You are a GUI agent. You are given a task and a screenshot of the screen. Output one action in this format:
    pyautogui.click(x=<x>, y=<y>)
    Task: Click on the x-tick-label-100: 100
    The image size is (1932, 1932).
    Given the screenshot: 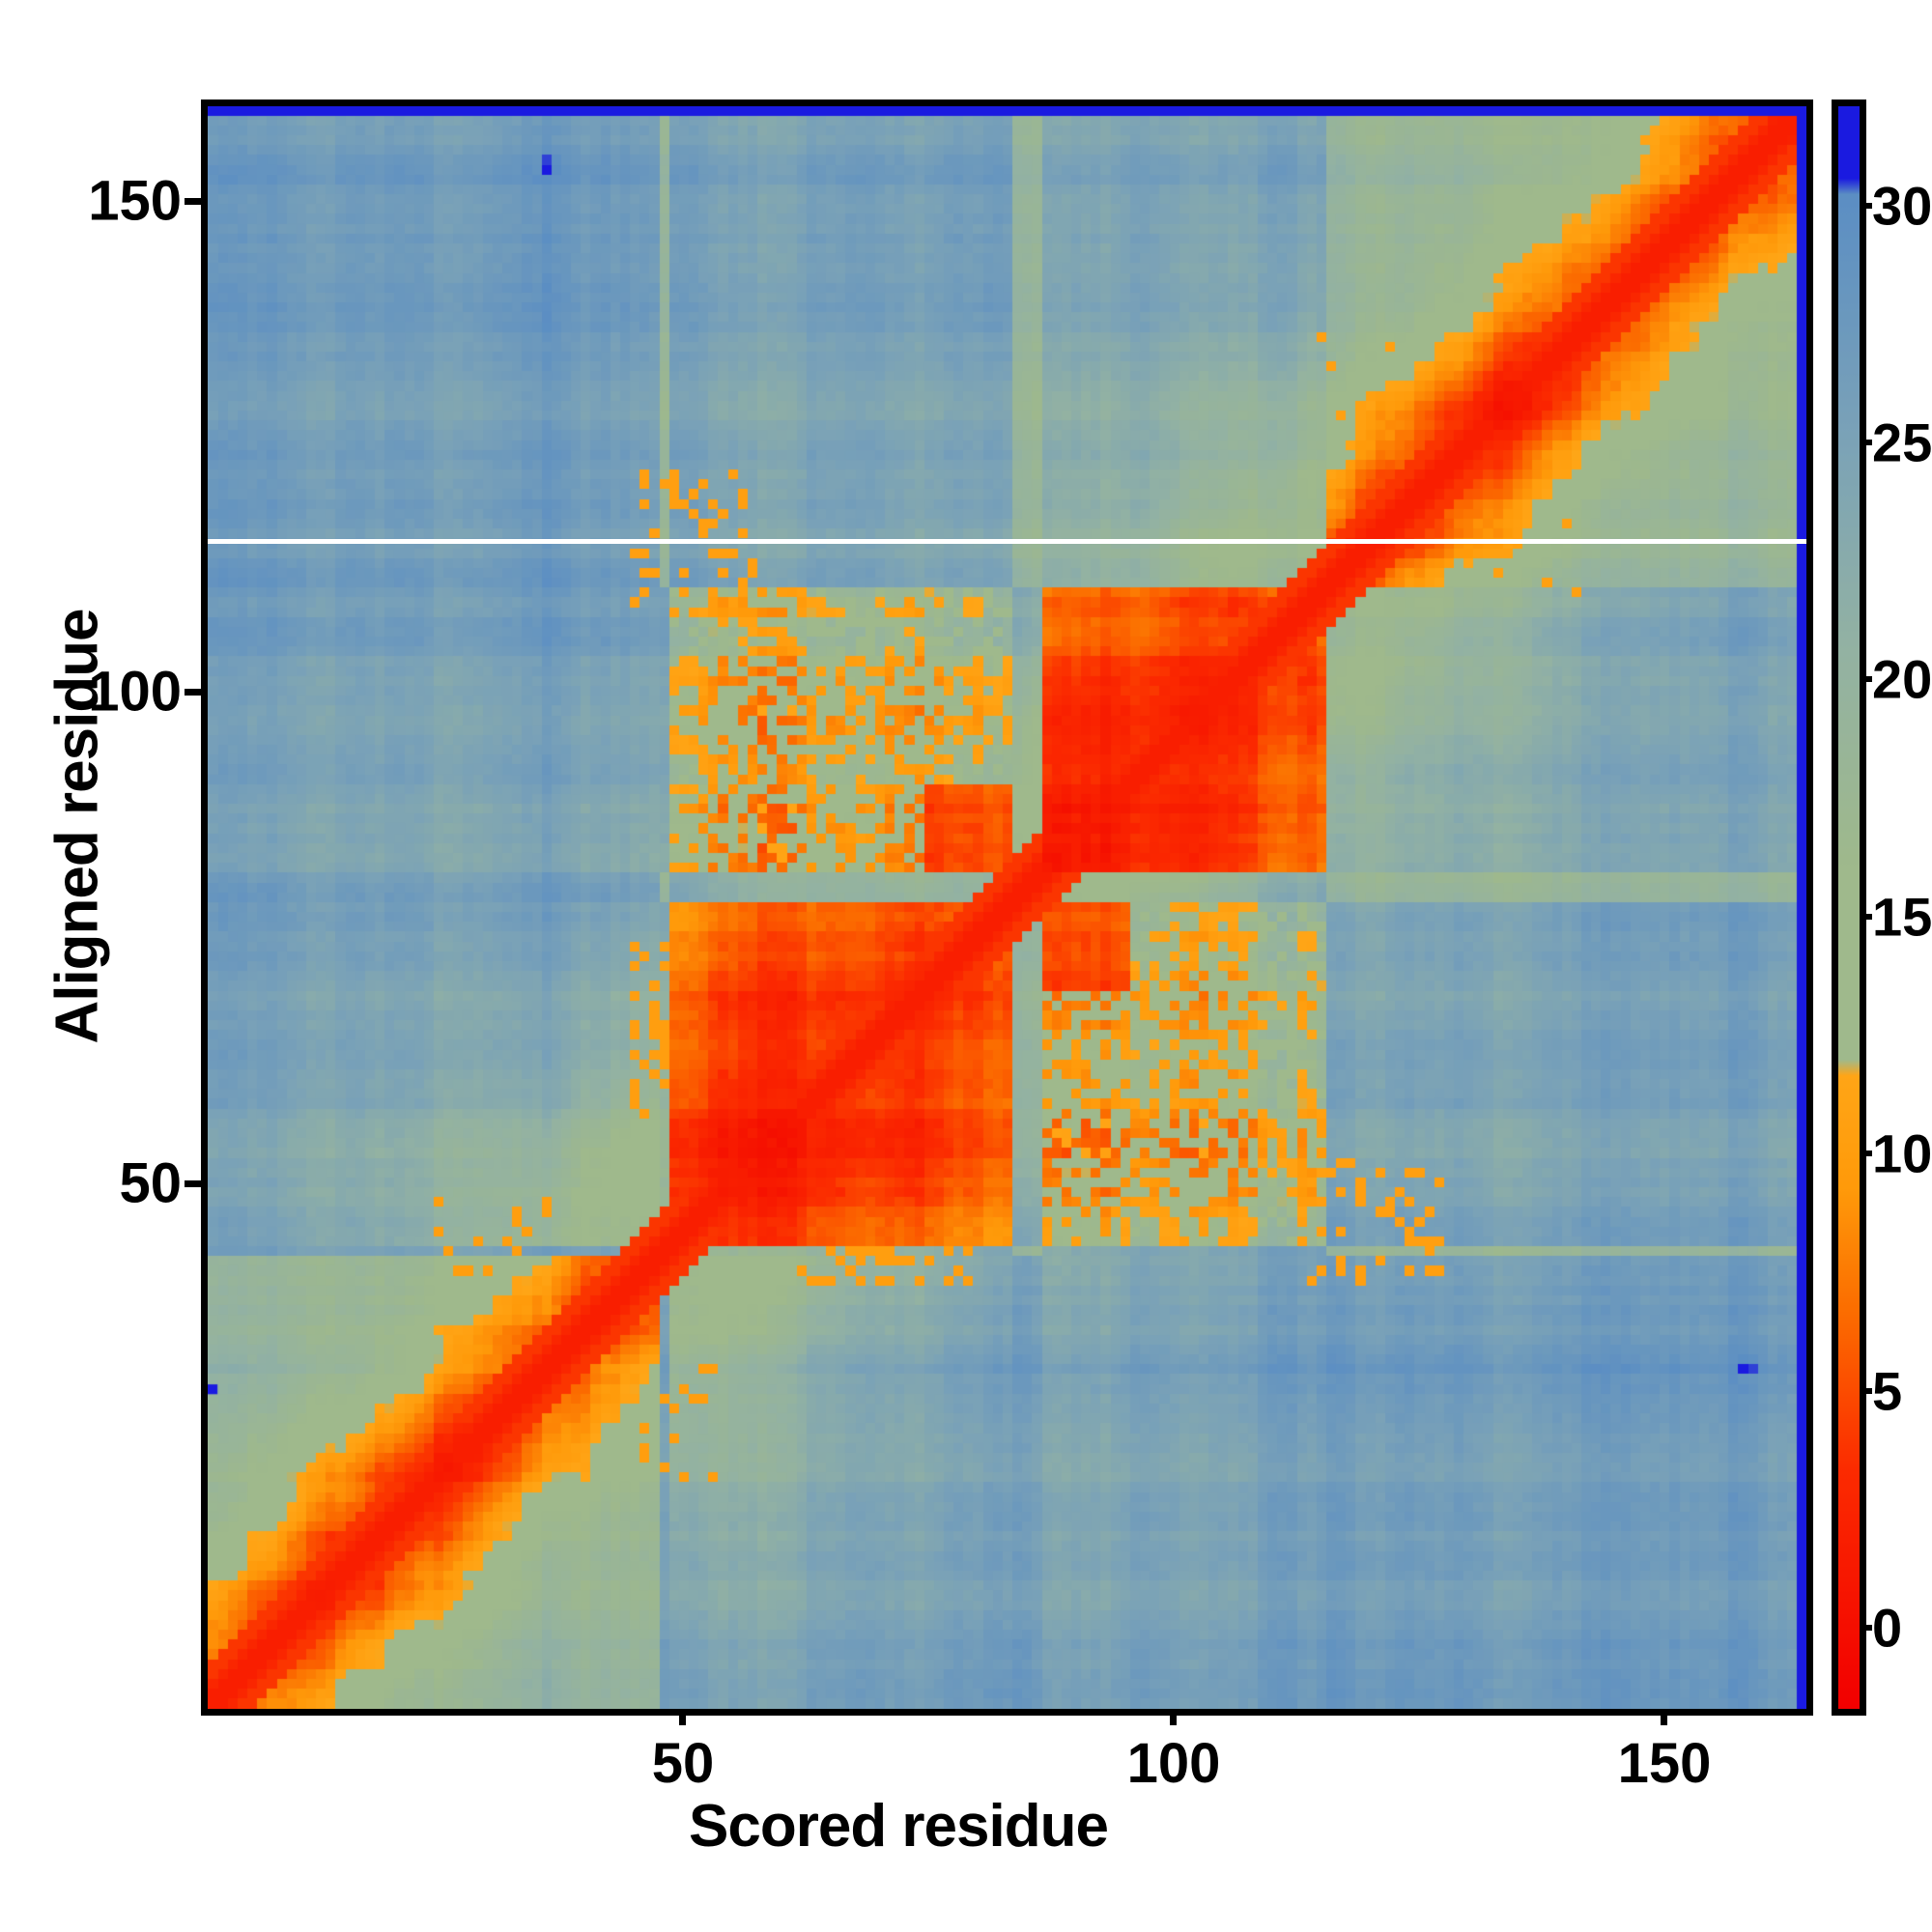 What is the action you would take?
    pyautogui.click(x=1173, y=1763)
    